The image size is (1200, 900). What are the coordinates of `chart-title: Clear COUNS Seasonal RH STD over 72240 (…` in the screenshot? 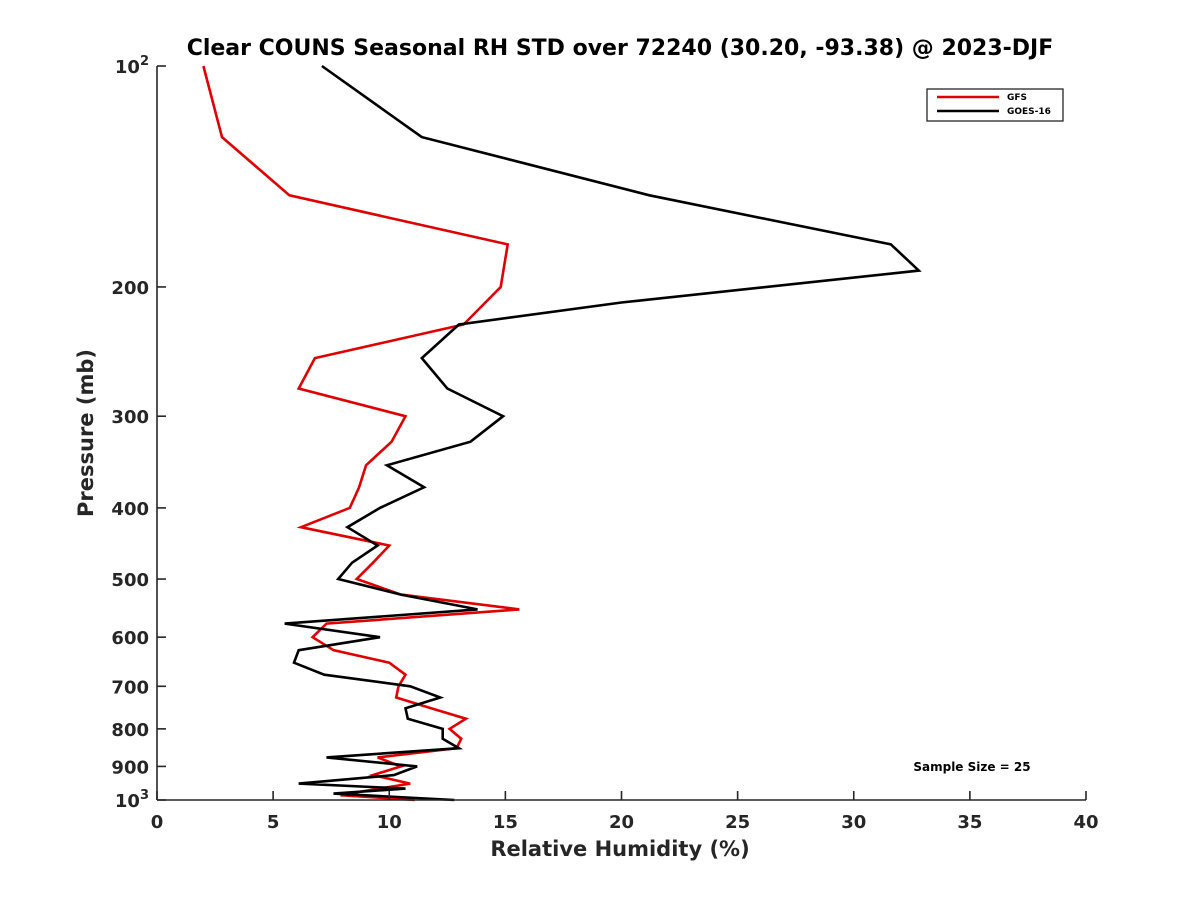 It's located at (620, 48).